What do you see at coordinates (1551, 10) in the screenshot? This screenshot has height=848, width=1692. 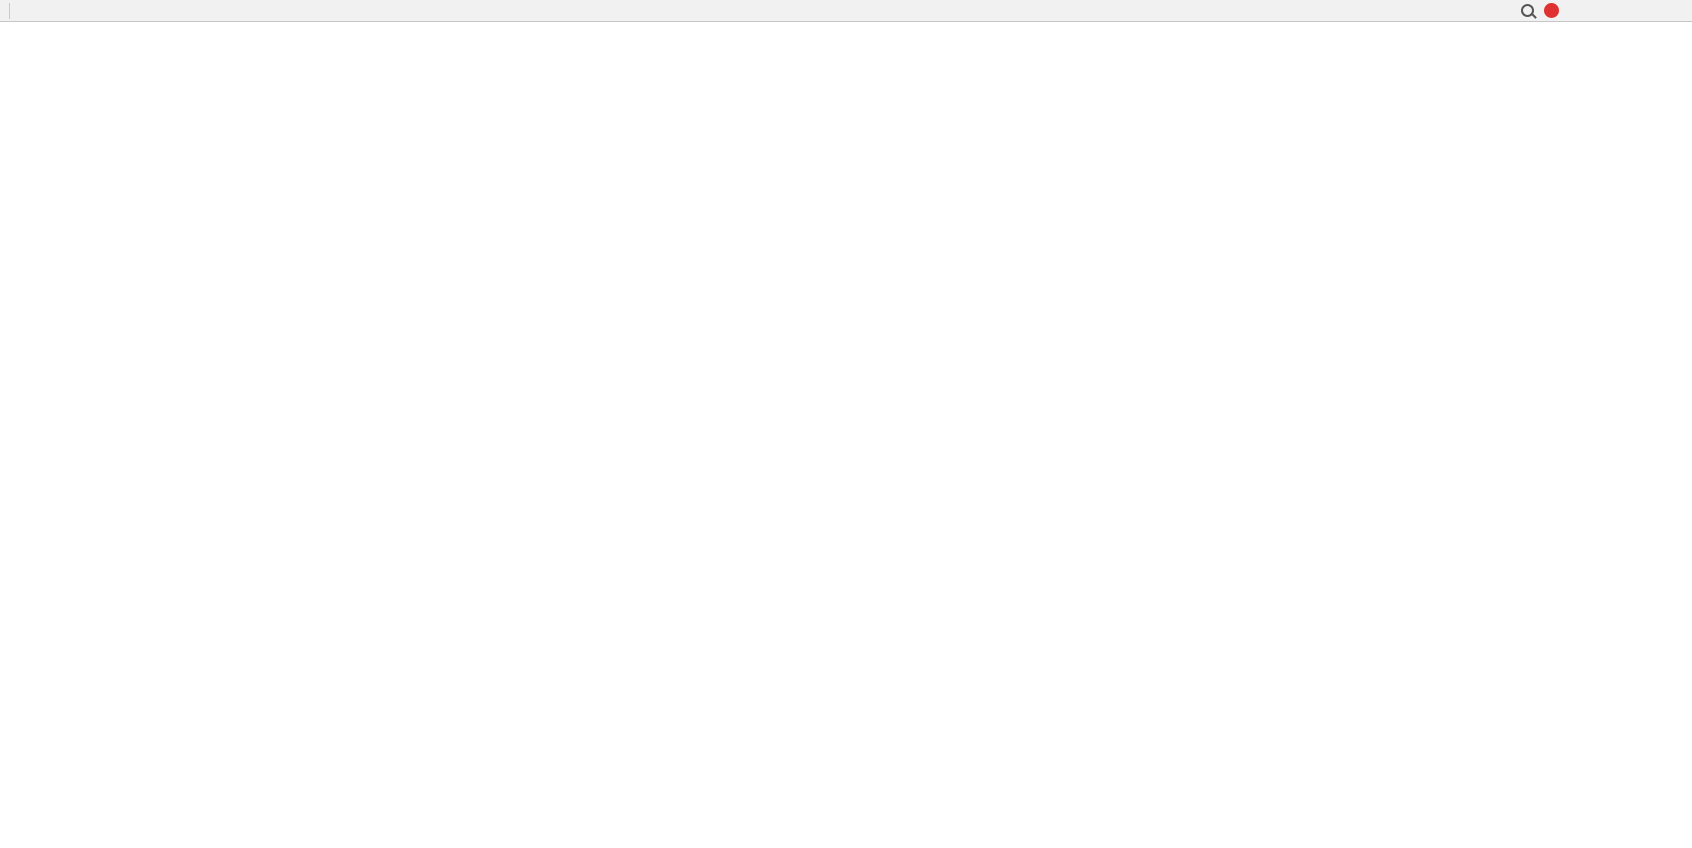 I see `notification-badge` at bounding box center [1551, 10].